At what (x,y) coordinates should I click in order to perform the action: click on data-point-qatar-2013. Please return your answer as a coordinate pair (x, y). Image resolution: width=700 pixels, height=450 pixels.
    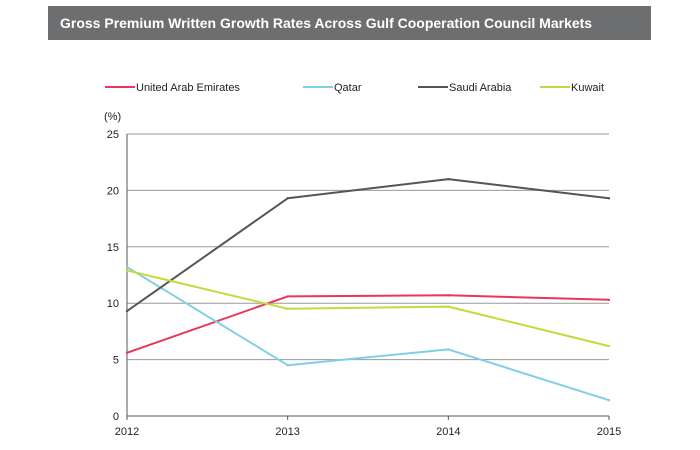
    Looking at the image, I should click on (287, 365).